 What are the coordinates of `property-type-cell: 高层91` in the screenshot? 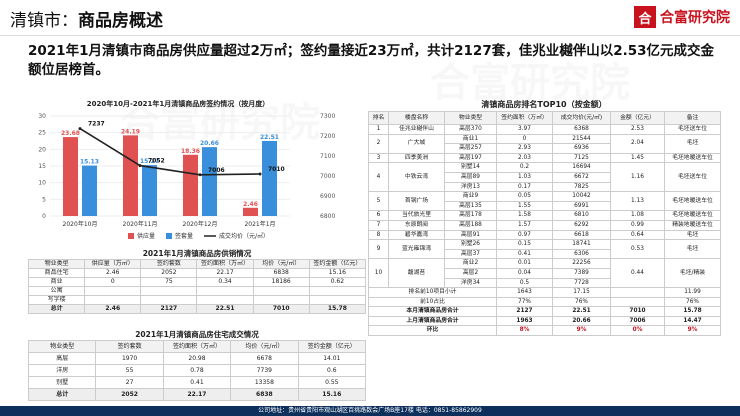 It's located at (470, 235).